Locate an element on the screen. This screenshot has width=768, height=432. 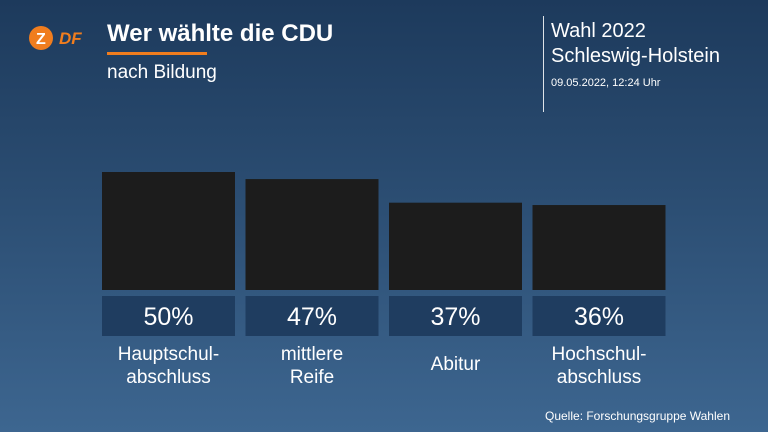
header-divider is located at coordinates (543, 64).